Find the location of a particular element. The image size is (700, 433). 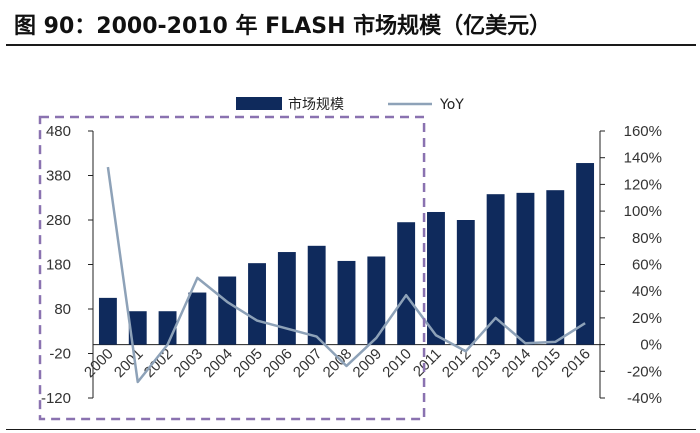

x-tick-label: 2004 is located at coordinates (218, 363).